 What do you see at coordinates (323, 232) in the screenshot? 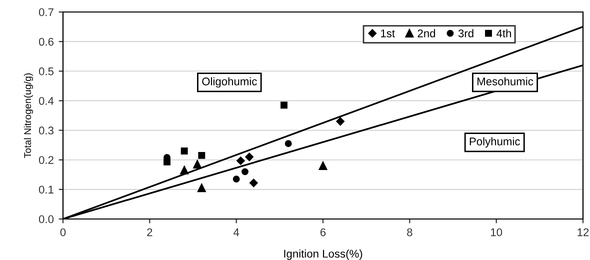
I see `x-tick-label: 6` at bounding box center [323, 232].